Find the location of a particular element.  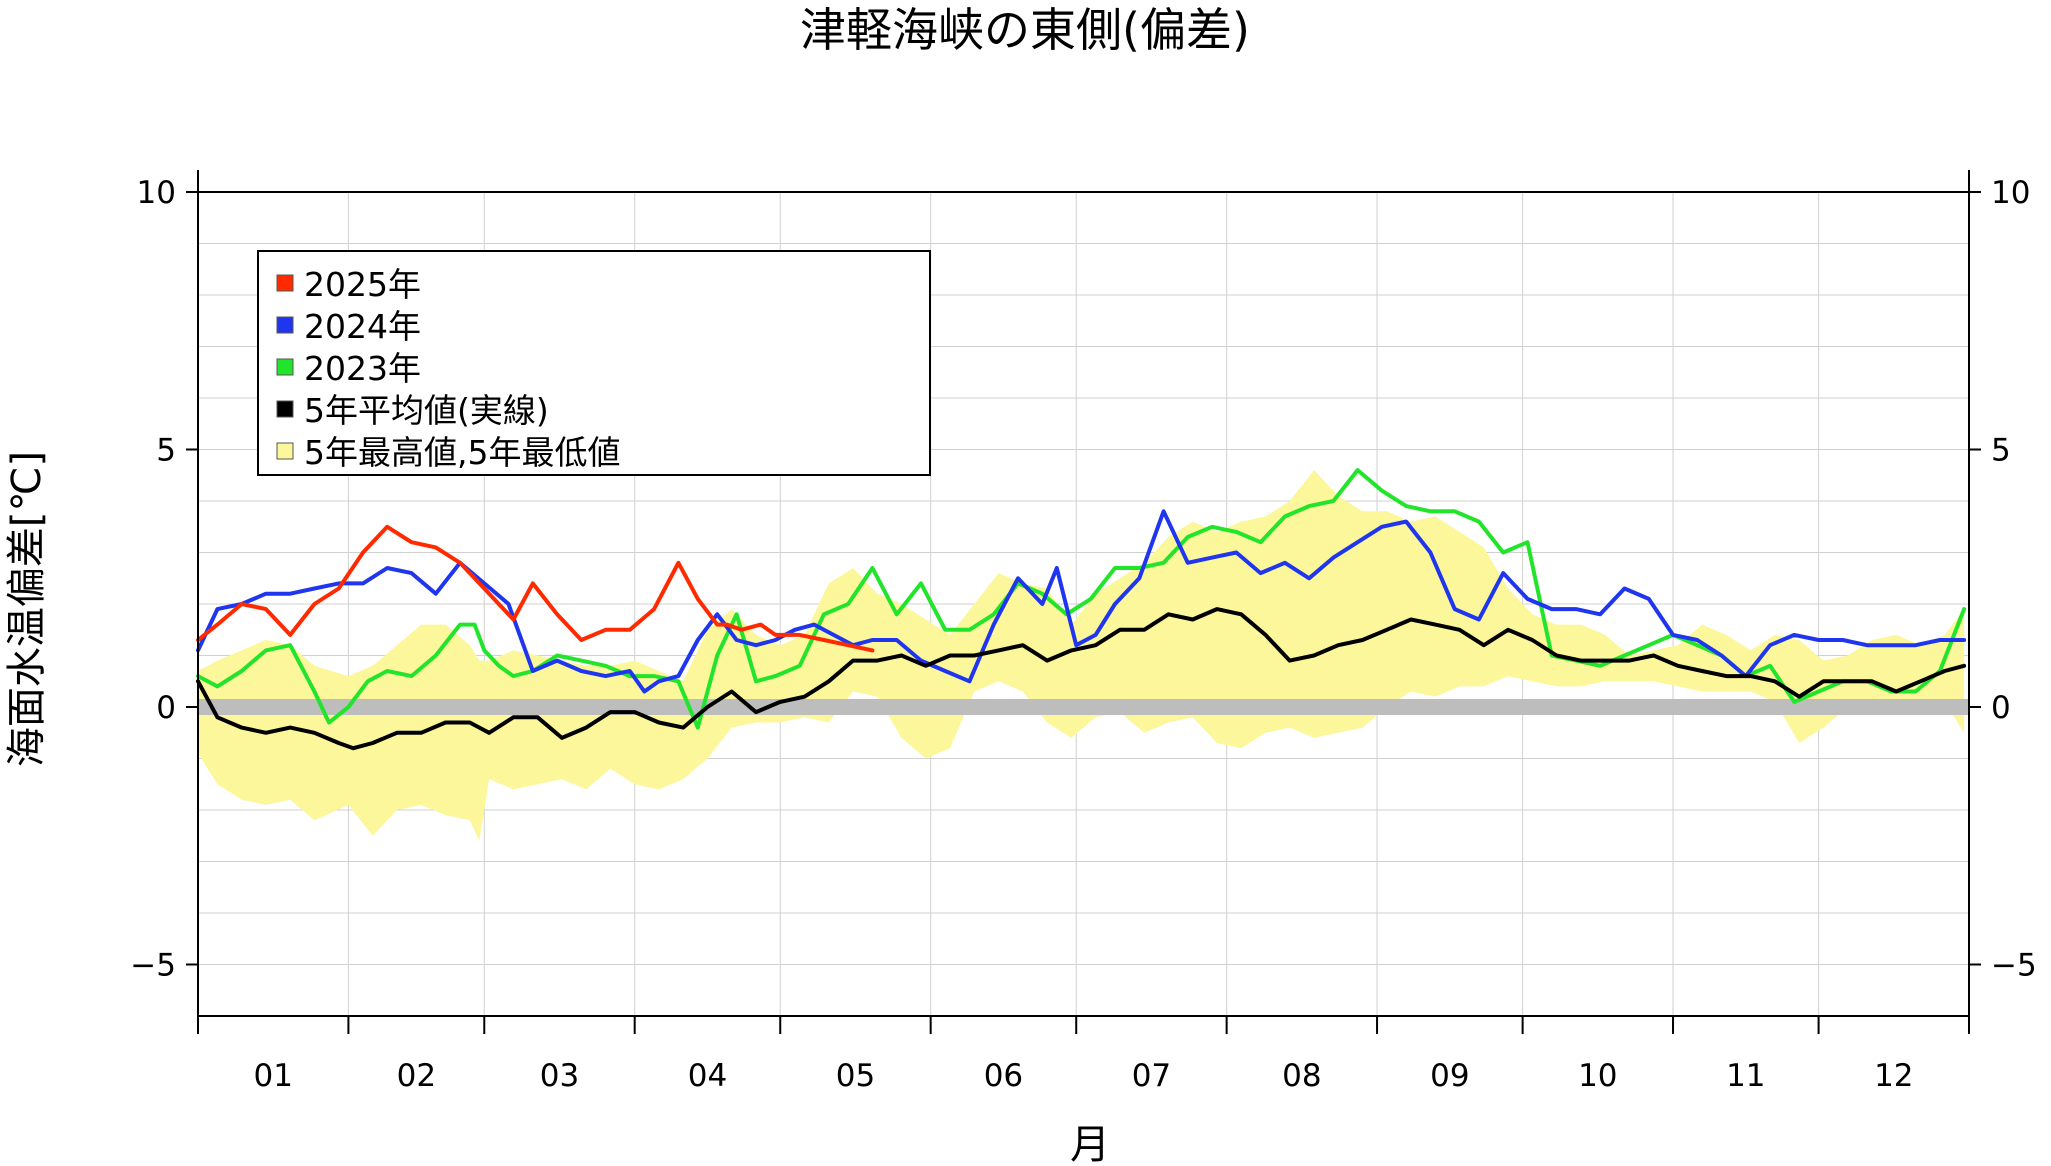

legend-label: 2025年 is located at coordinates (362, 284).